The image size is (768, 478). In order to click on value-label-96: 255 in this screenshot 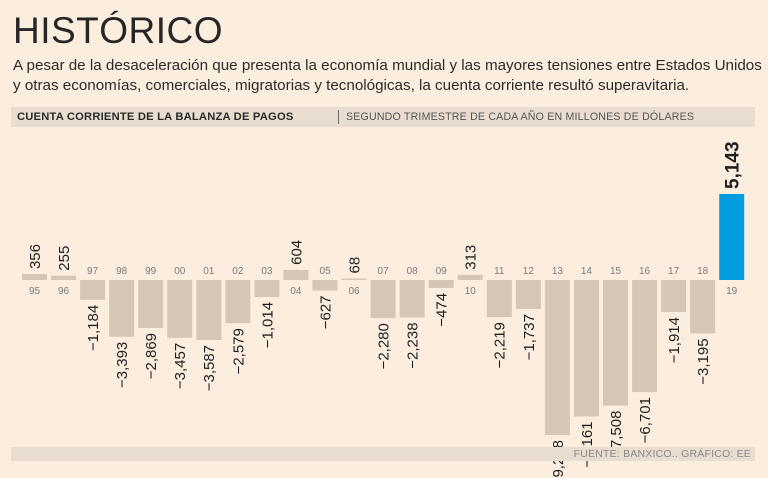, I will do `click(64, 258)`.